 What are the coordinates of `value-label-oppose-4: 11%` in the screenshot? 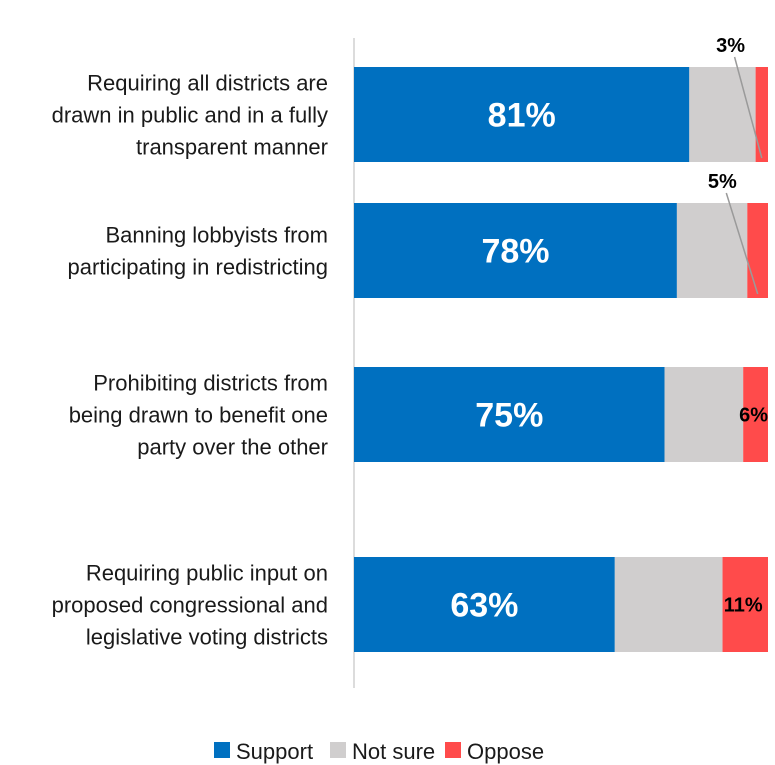 It's located at (743, 606).